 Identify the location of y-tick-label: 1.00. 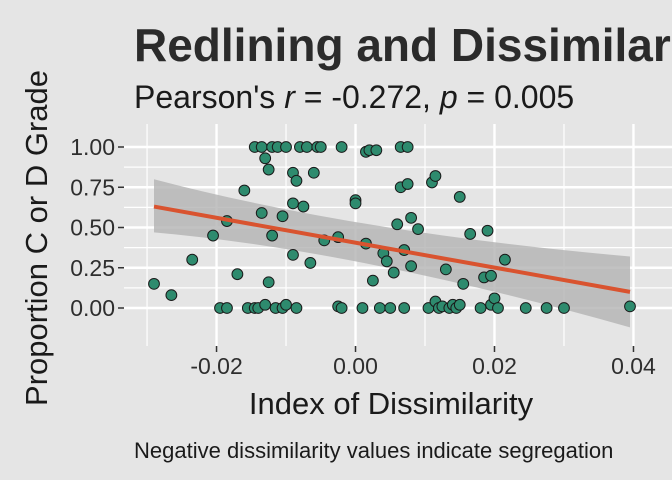
(92, 147).